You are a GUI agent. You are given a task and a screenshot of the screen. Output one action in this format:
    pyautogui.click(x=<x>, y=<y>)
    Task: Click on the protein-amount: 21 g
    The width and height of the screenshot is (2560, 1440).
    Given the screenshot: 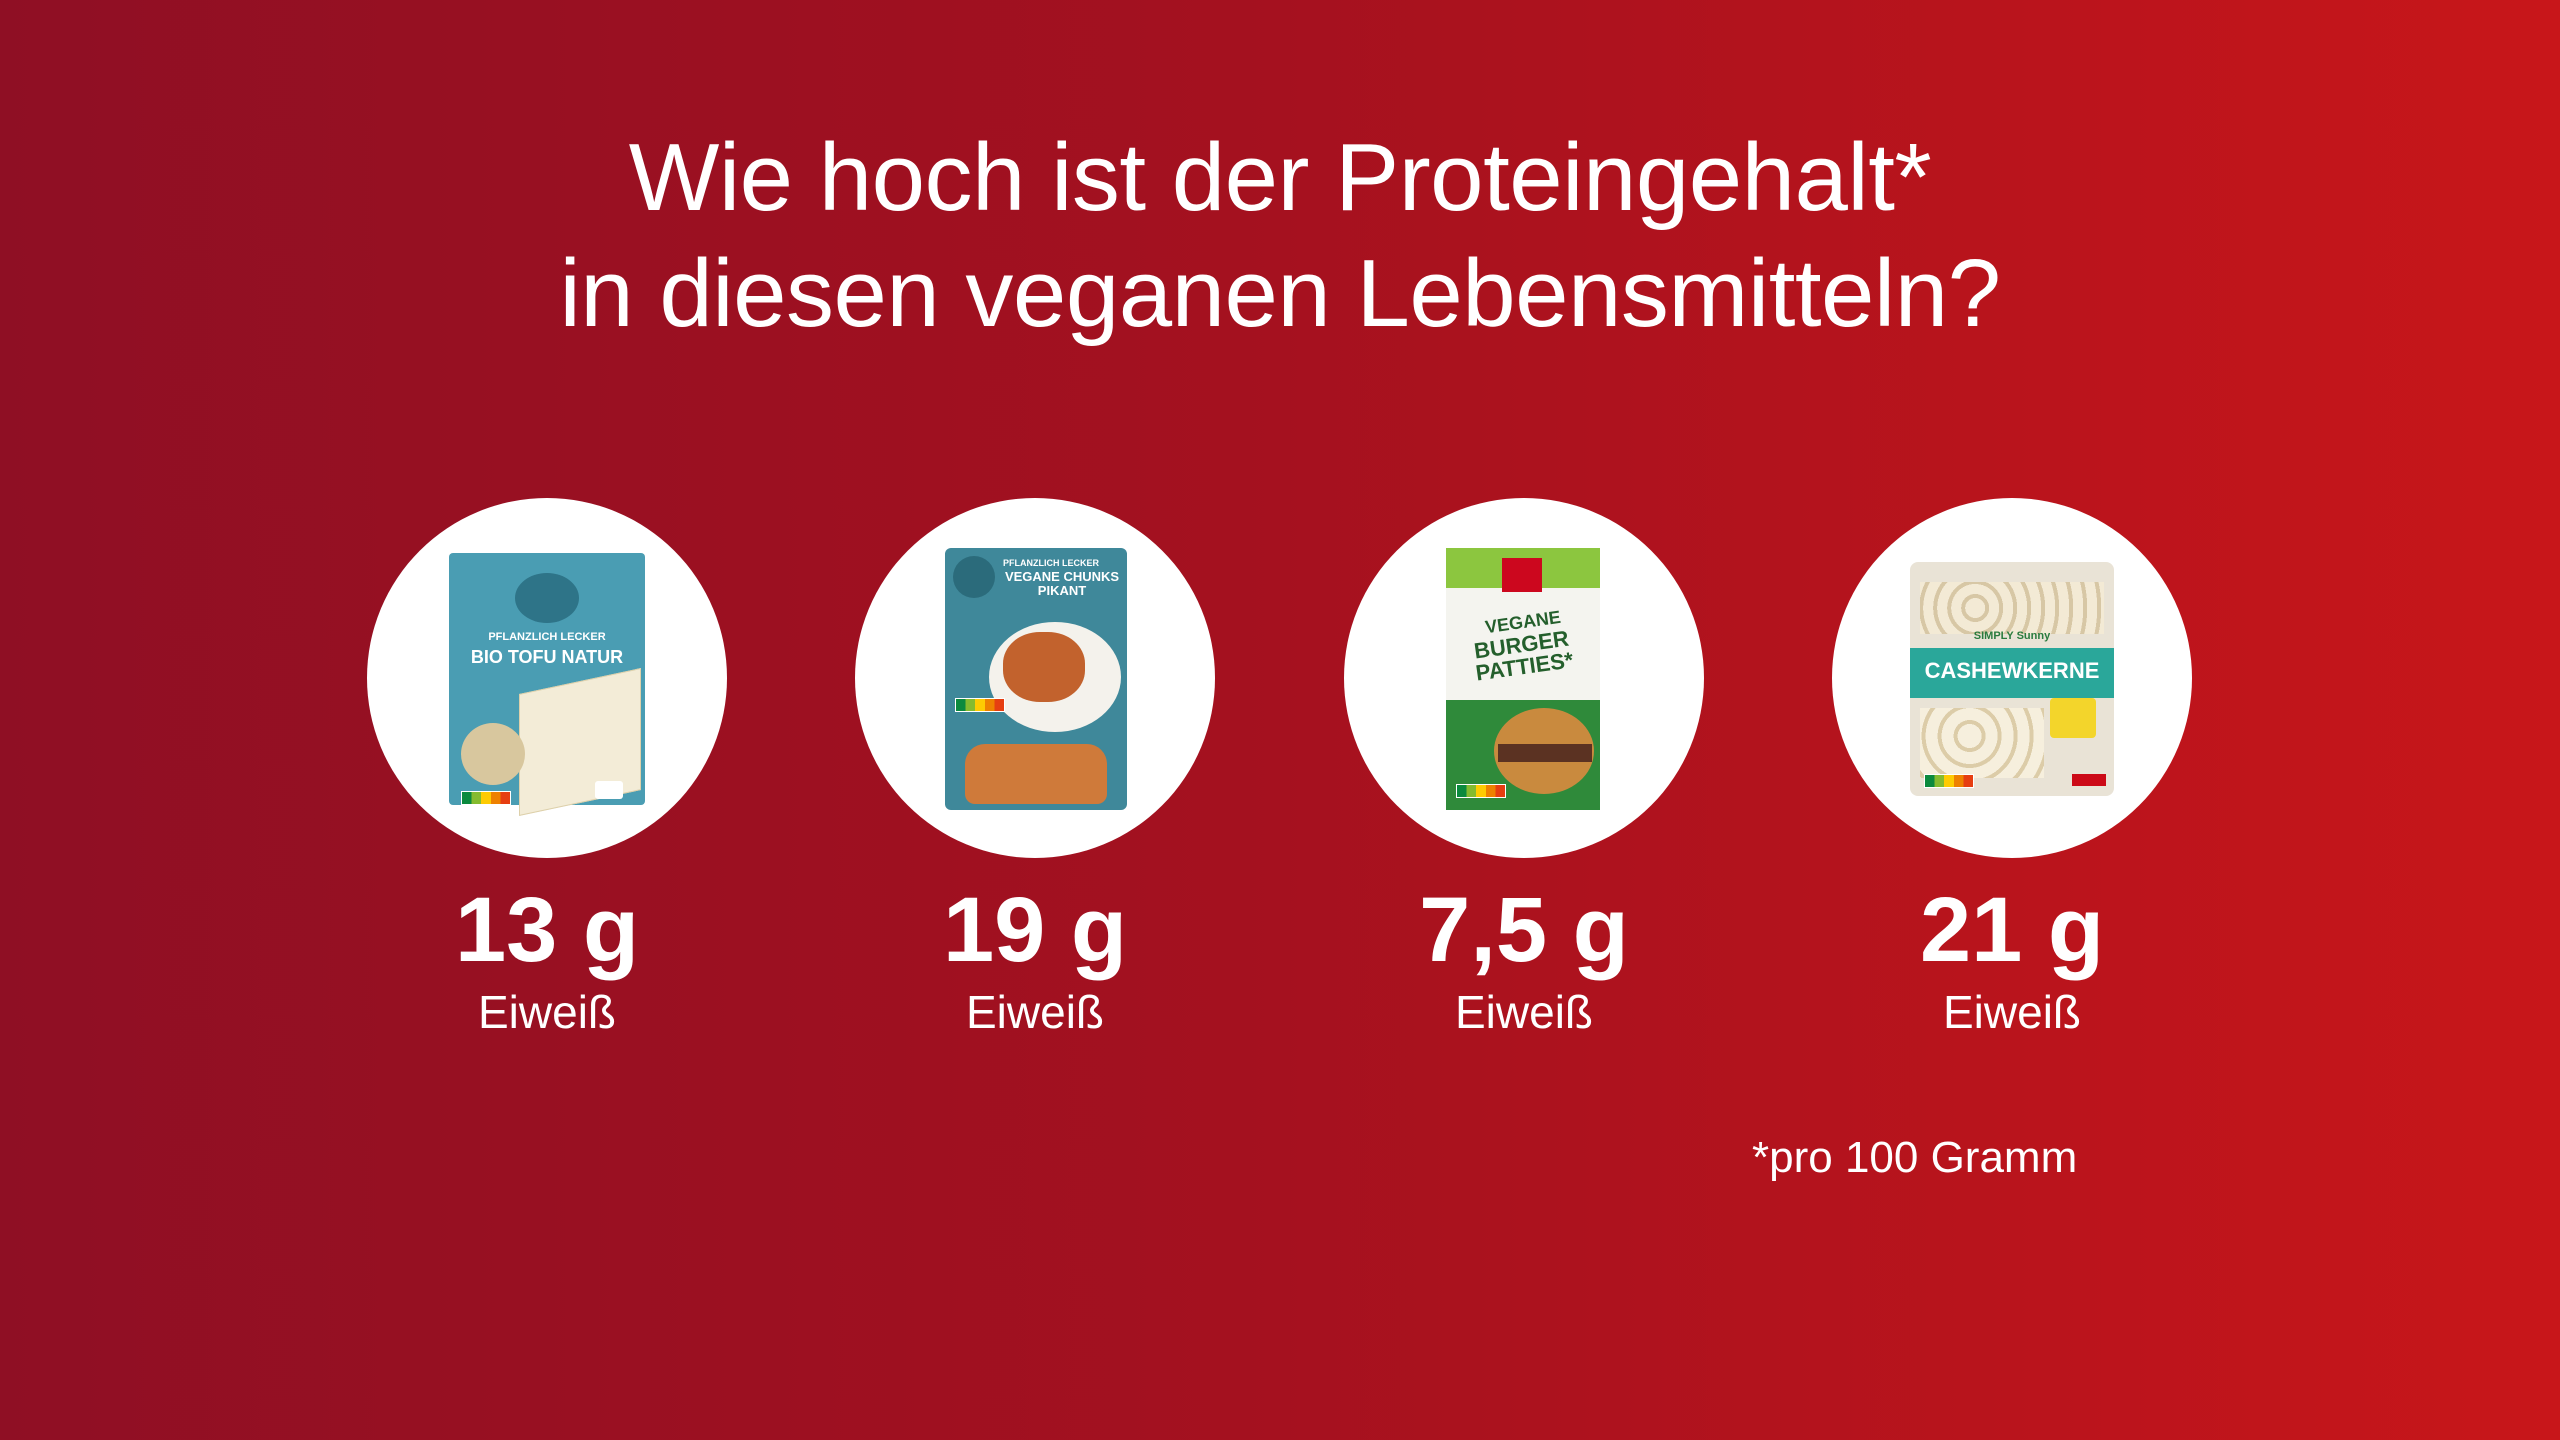 What is the action you would take?
    pyautogui.click(x=2012, y=930)
    